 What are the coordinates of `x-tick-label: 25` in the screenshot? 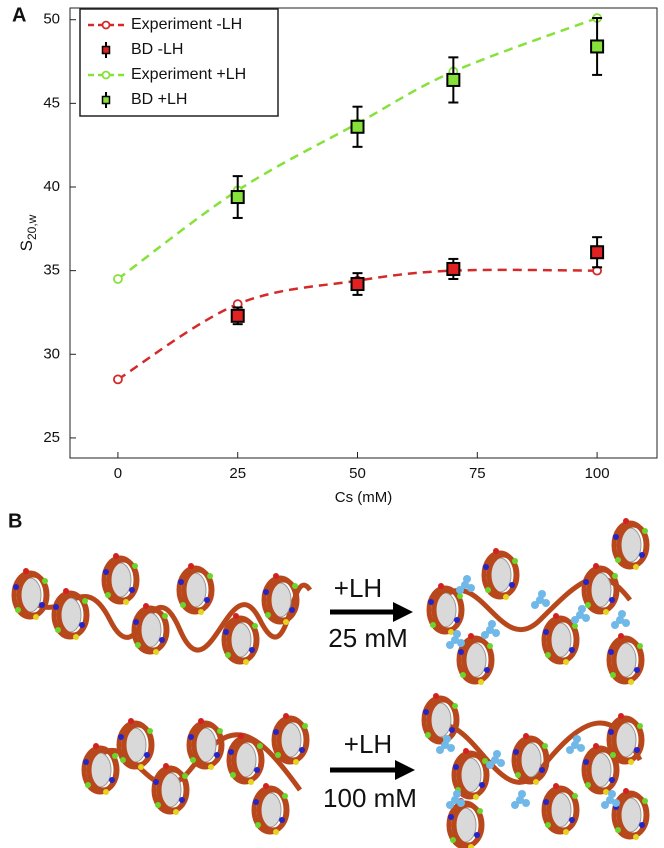 It's located at (237, 473).